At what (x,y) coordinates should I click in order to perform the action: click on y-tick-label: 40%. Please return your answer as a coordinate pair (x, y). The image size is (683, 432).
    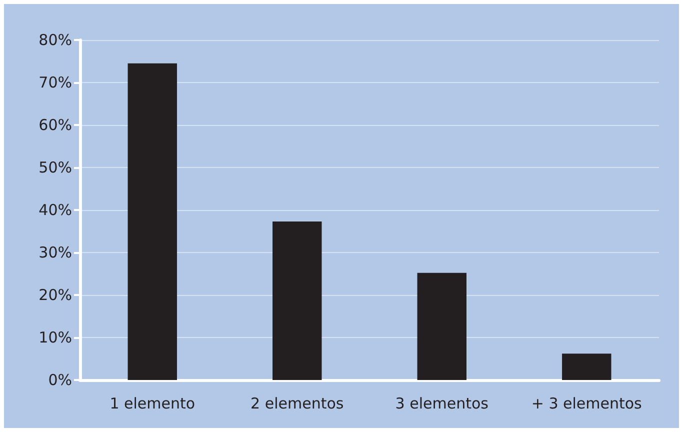
    Looking at the image, I should click on (55, 210).